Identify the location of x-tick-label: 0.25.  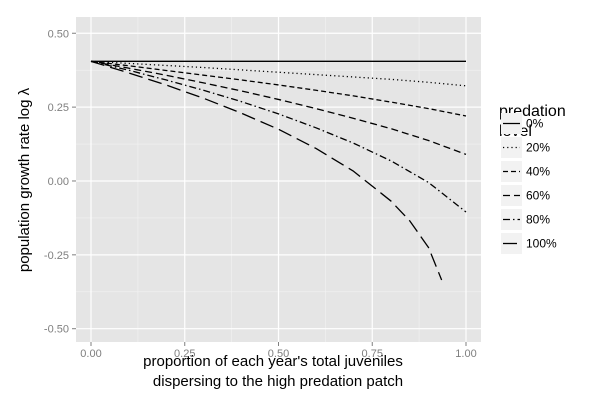
(184, 354).